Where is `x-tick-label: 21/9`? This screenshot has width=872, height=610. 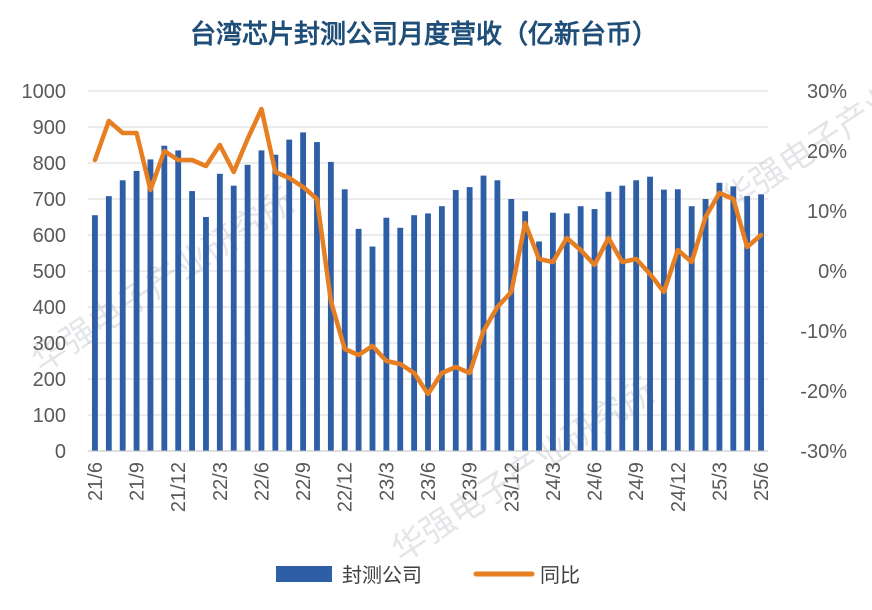 x-tick-label: 21/9 is located at coordinates (138, 481).